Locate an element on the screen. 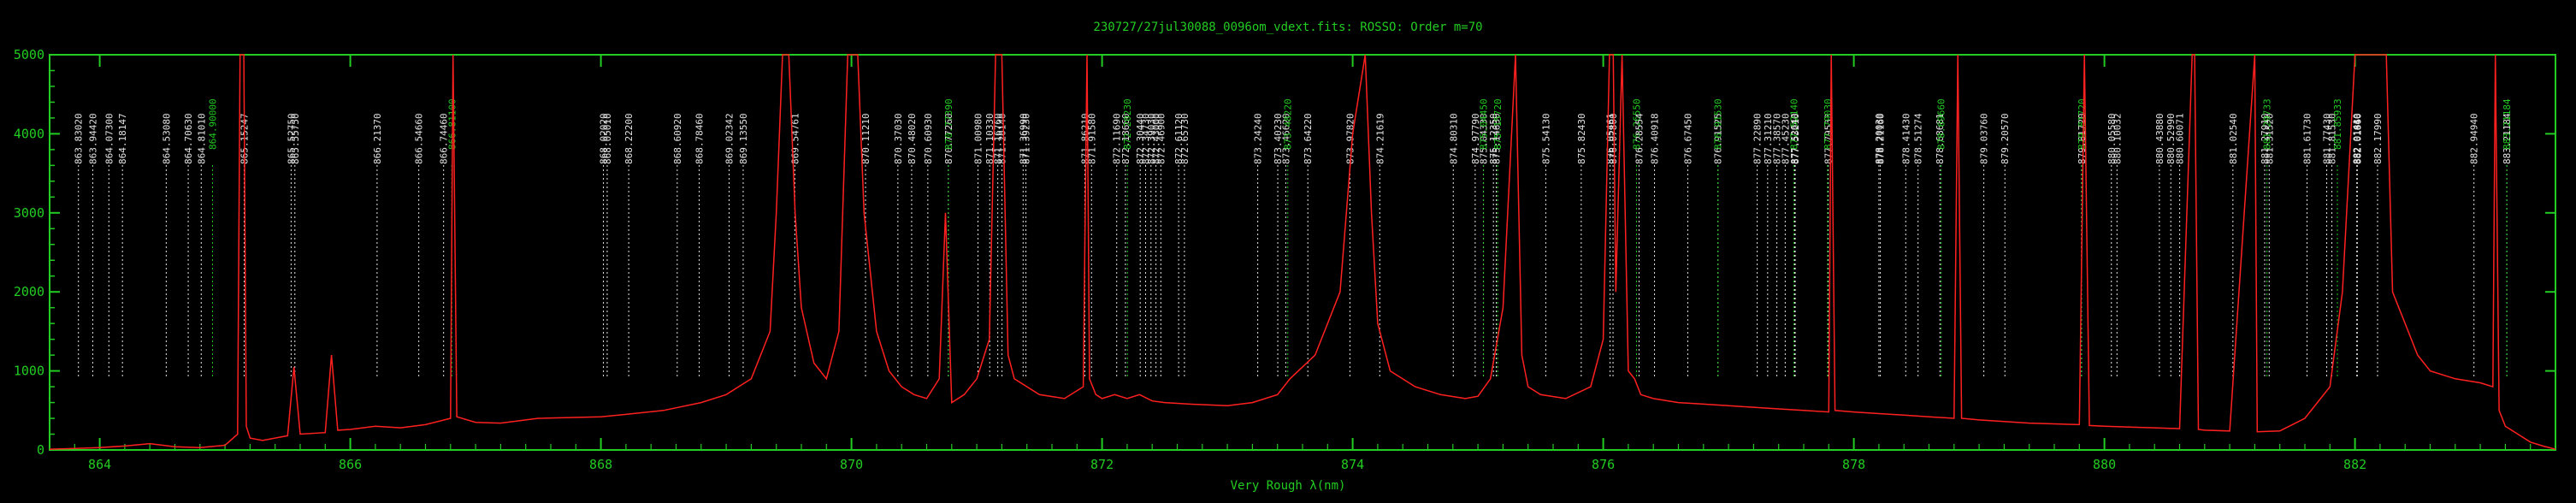  line-marker-label: 875.04330 is located at coordinates (1483, 138).